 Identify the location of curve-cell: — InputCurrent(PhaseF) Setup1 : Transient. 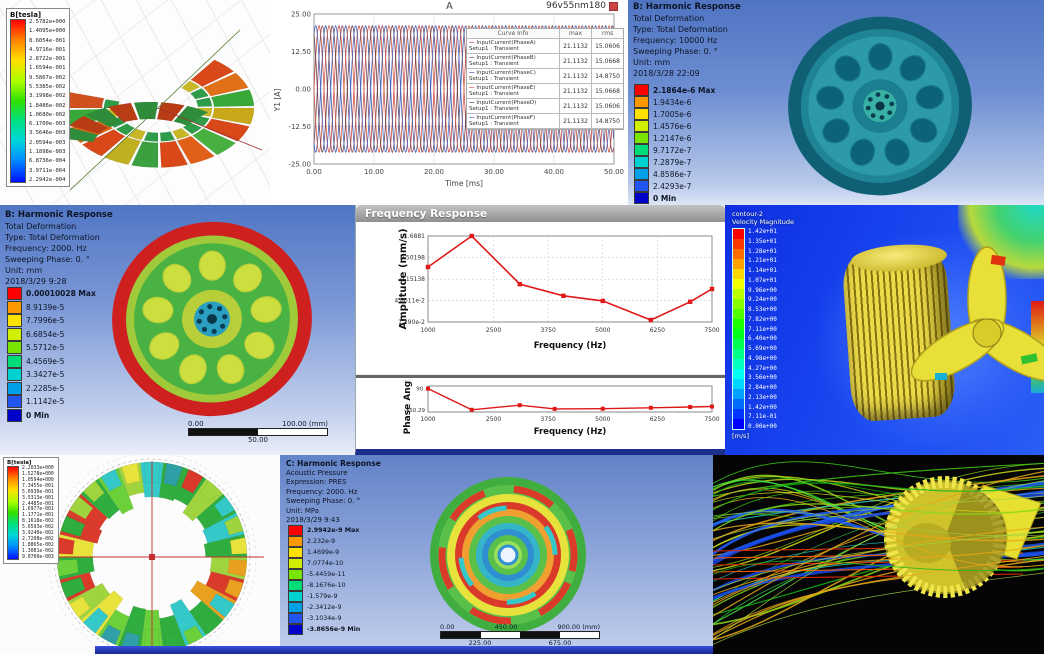
(513, 121).